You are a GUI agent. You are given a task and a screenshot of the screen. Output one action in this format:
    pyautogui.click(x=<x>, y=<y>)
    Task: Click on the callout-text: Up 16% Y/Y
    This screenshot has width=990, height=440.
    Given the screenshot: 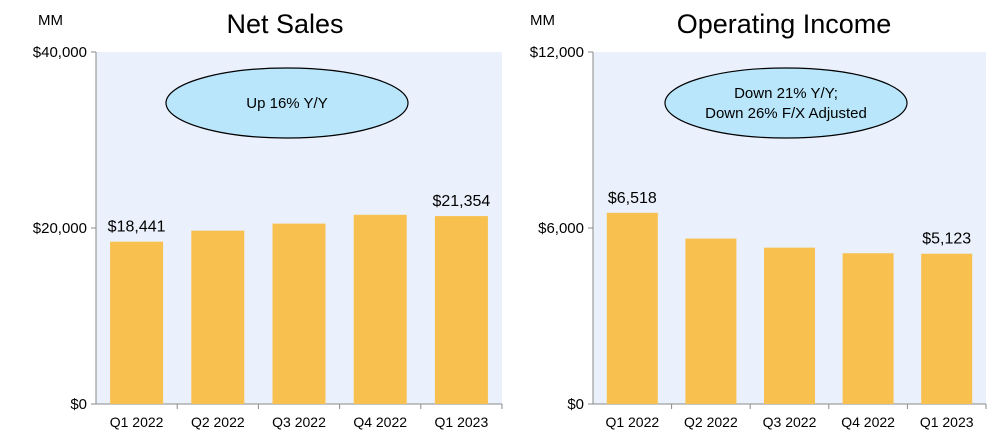 What is the action you would take?
    pyautogui.click(x=286, y=103)
    